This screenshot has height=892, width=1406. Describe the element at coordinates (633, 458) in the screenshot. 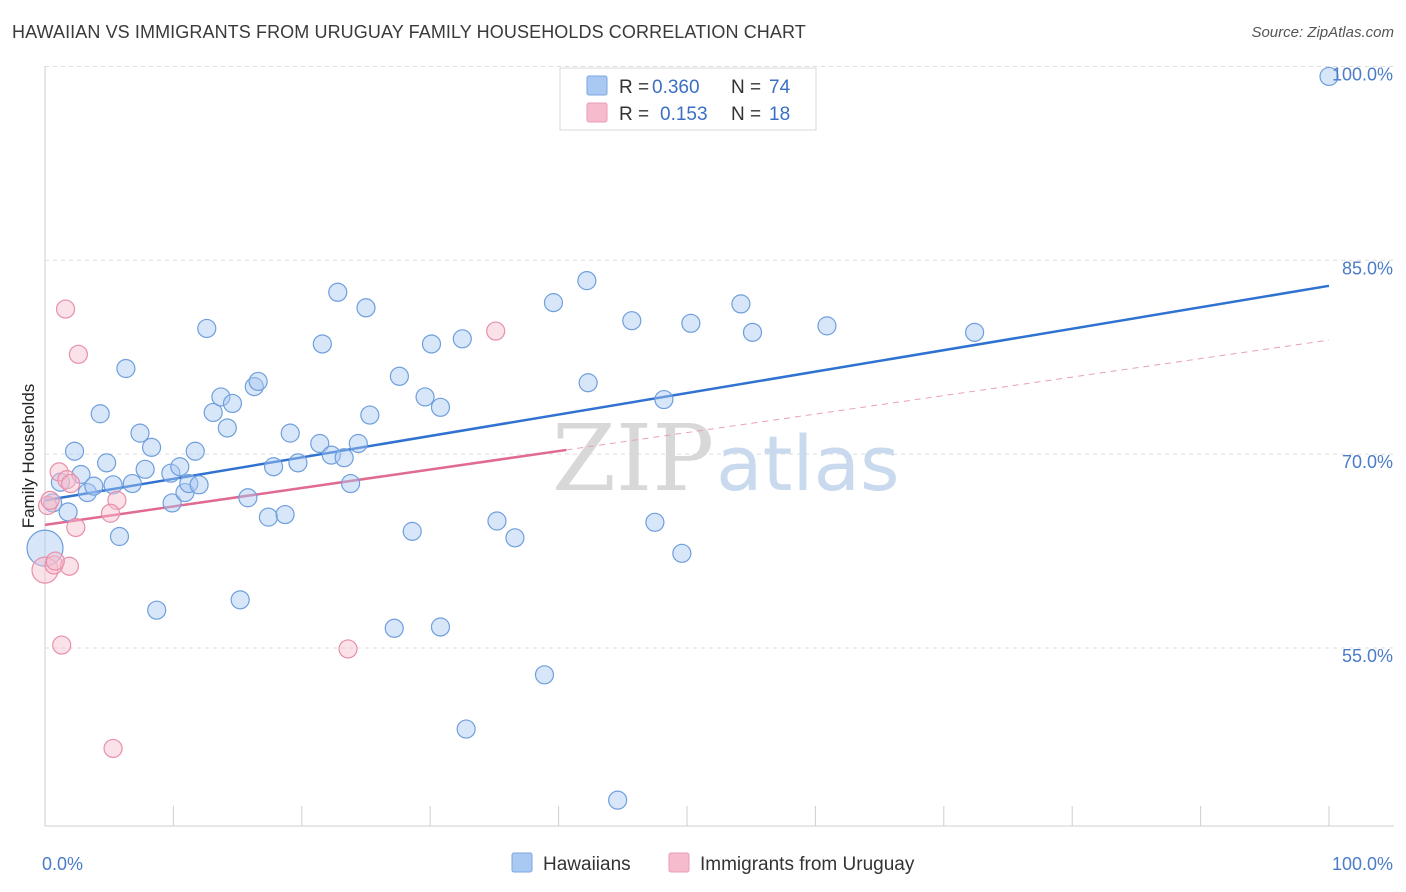

I see `watermark-zip: ZIP` at that location.